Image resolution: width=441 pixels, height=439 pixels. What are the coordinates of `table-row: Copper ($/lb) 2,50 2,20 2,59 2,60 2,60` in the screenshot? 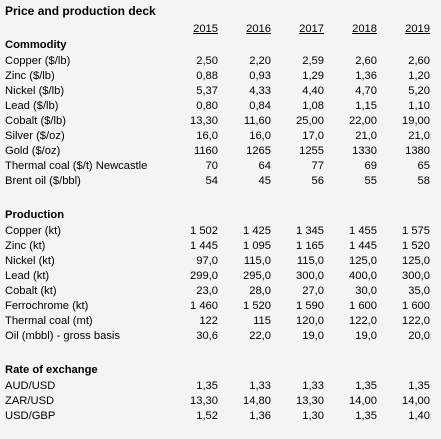 It's located at (220, 61).